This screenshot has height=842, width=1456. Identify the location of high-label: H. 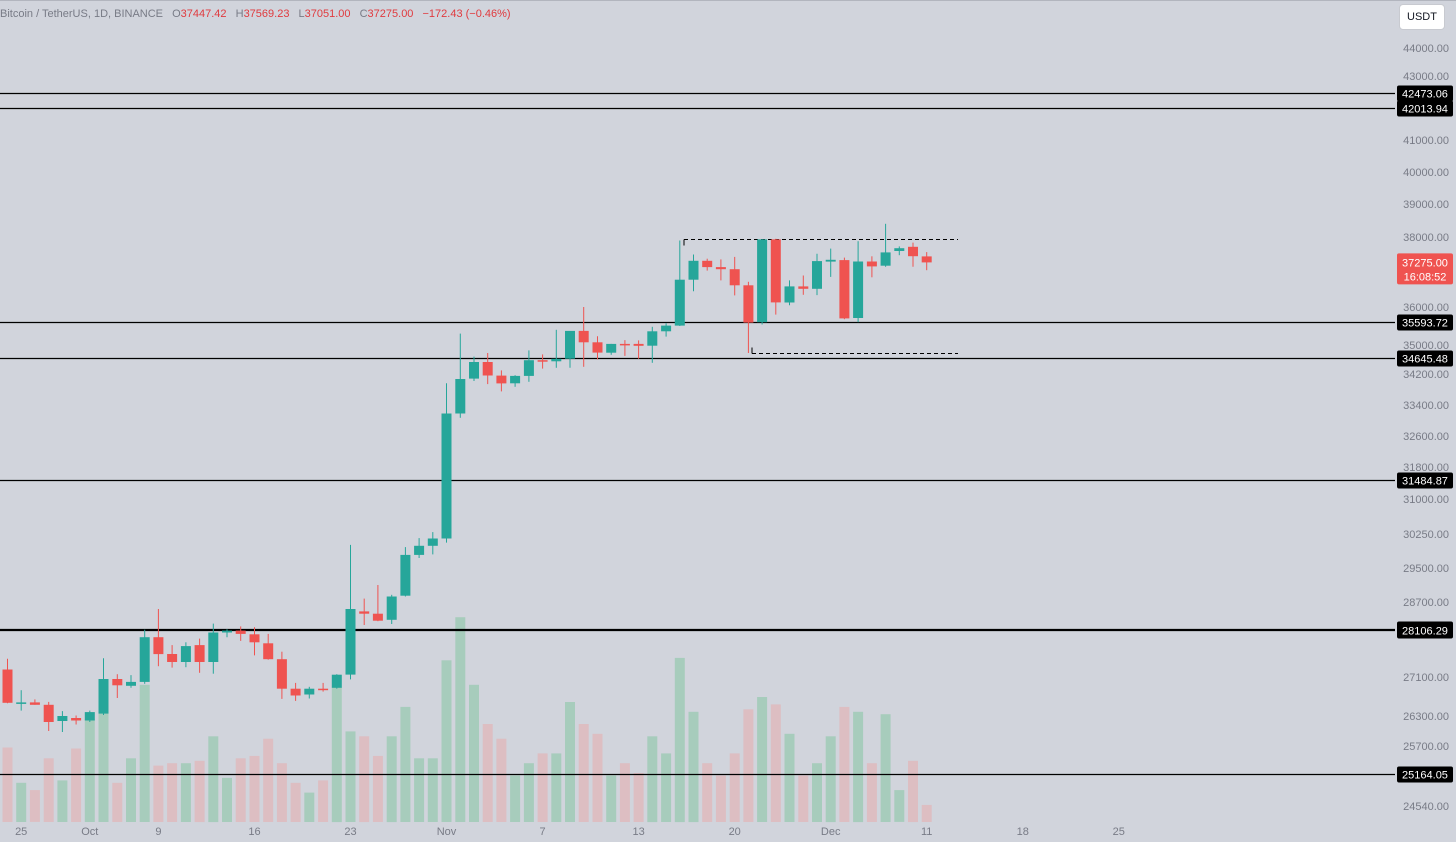
(239, 14).